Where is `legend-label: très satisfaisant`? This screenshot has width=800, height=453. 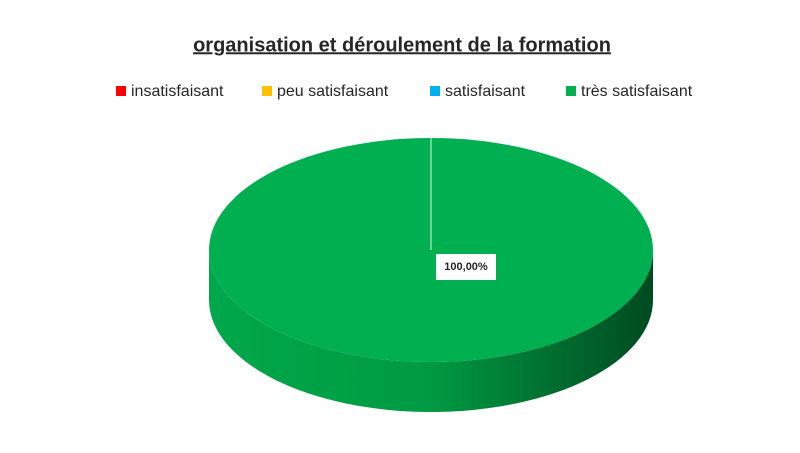 legend-label: très satisfaisant is located at coordinates (637, 91).